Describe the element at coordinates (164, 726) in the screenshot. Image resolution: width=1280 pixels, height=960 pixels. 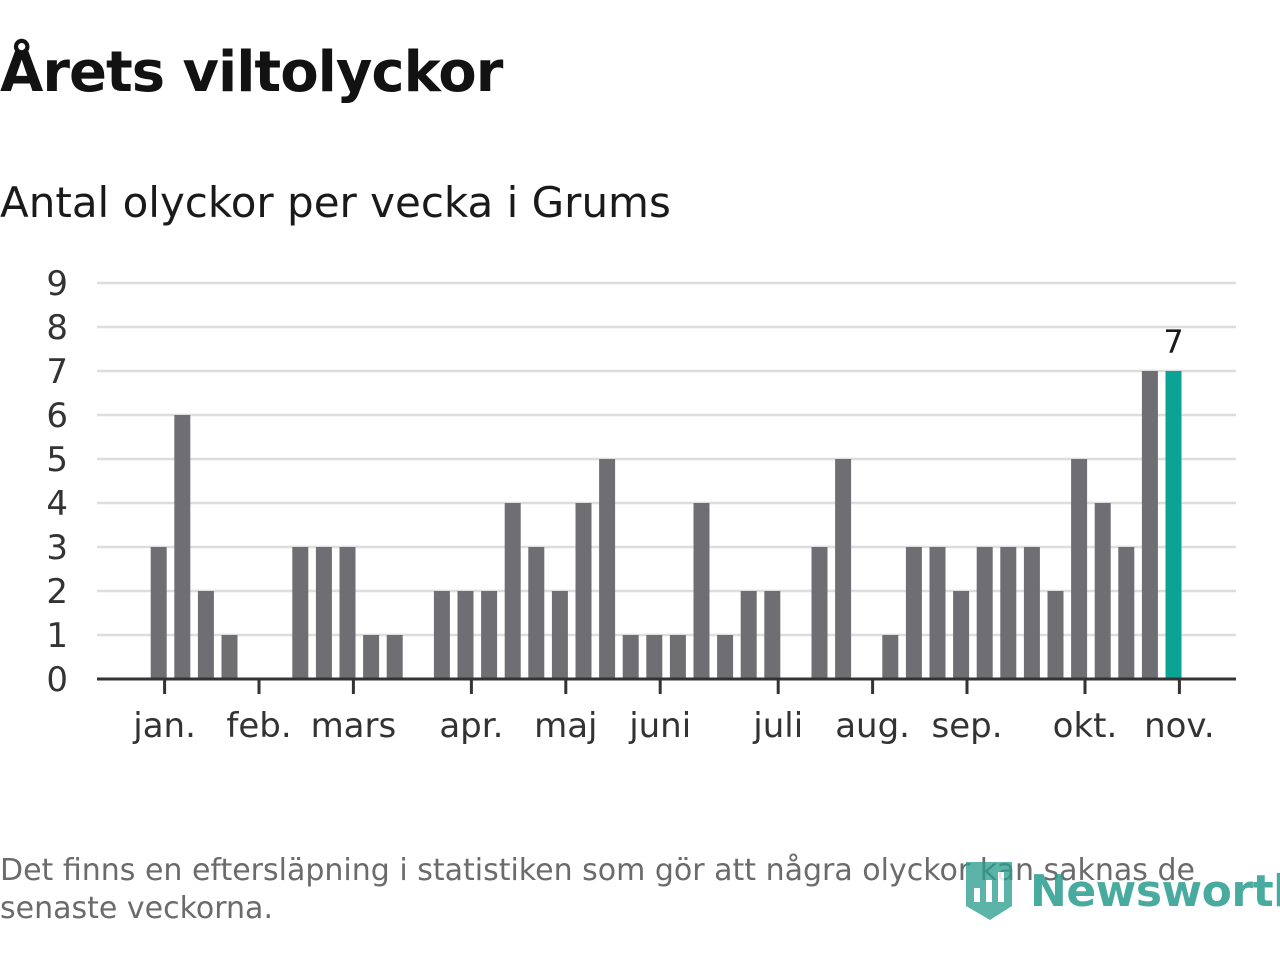
I see `x-tick-label: jan.` at that location.